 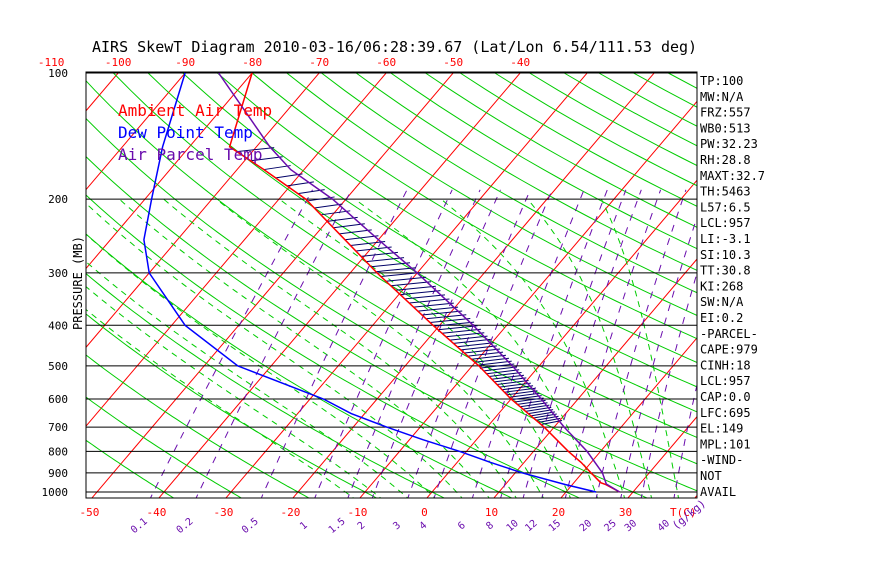 What do you see at coordinates (725, 239) in the screenshot?
I see `stat-entry: LI:-3.1` at bounding box center [725, 239].